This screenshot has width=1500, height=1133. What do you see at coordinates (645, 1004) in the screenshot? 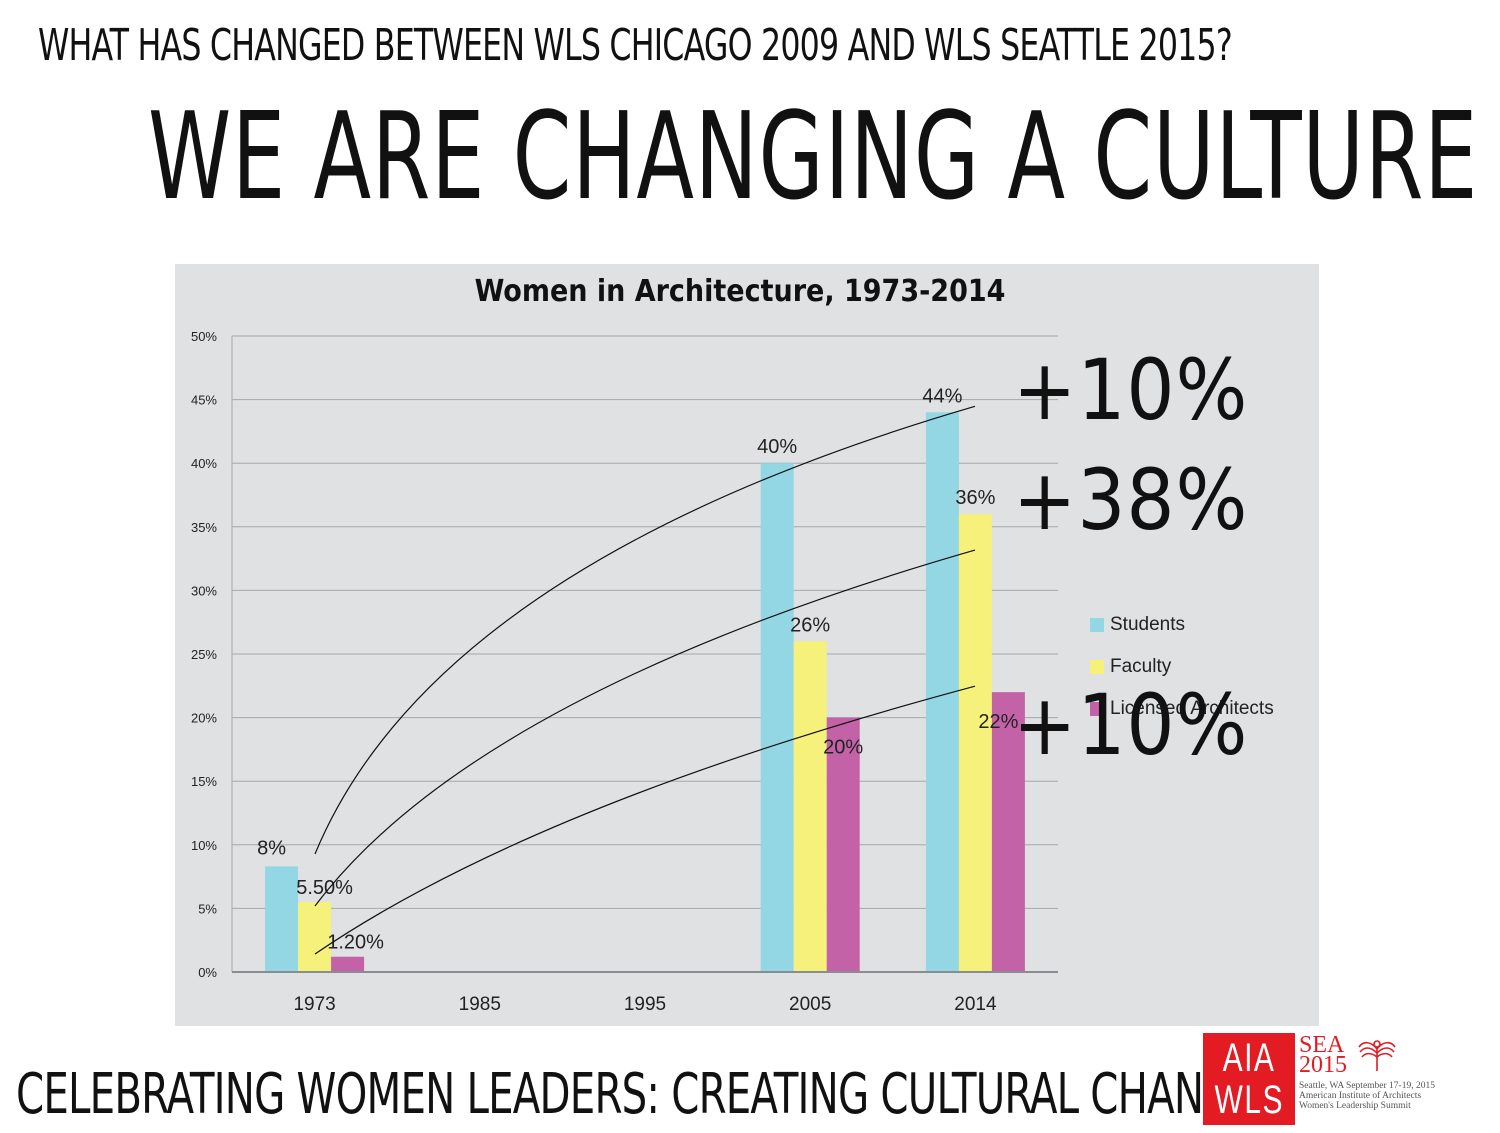
I see `x-category-label: 1995` at bounding box center [645, 1004].